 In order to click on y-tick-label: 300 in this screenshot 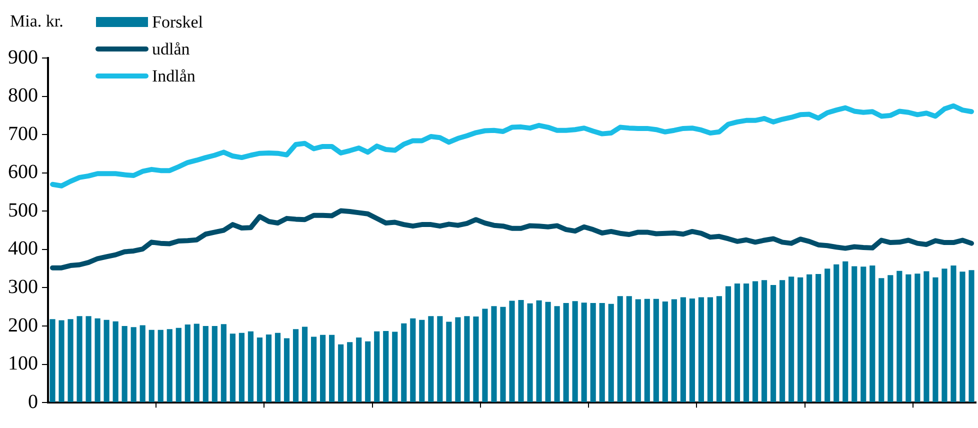, I will do `click(23, 287)`.